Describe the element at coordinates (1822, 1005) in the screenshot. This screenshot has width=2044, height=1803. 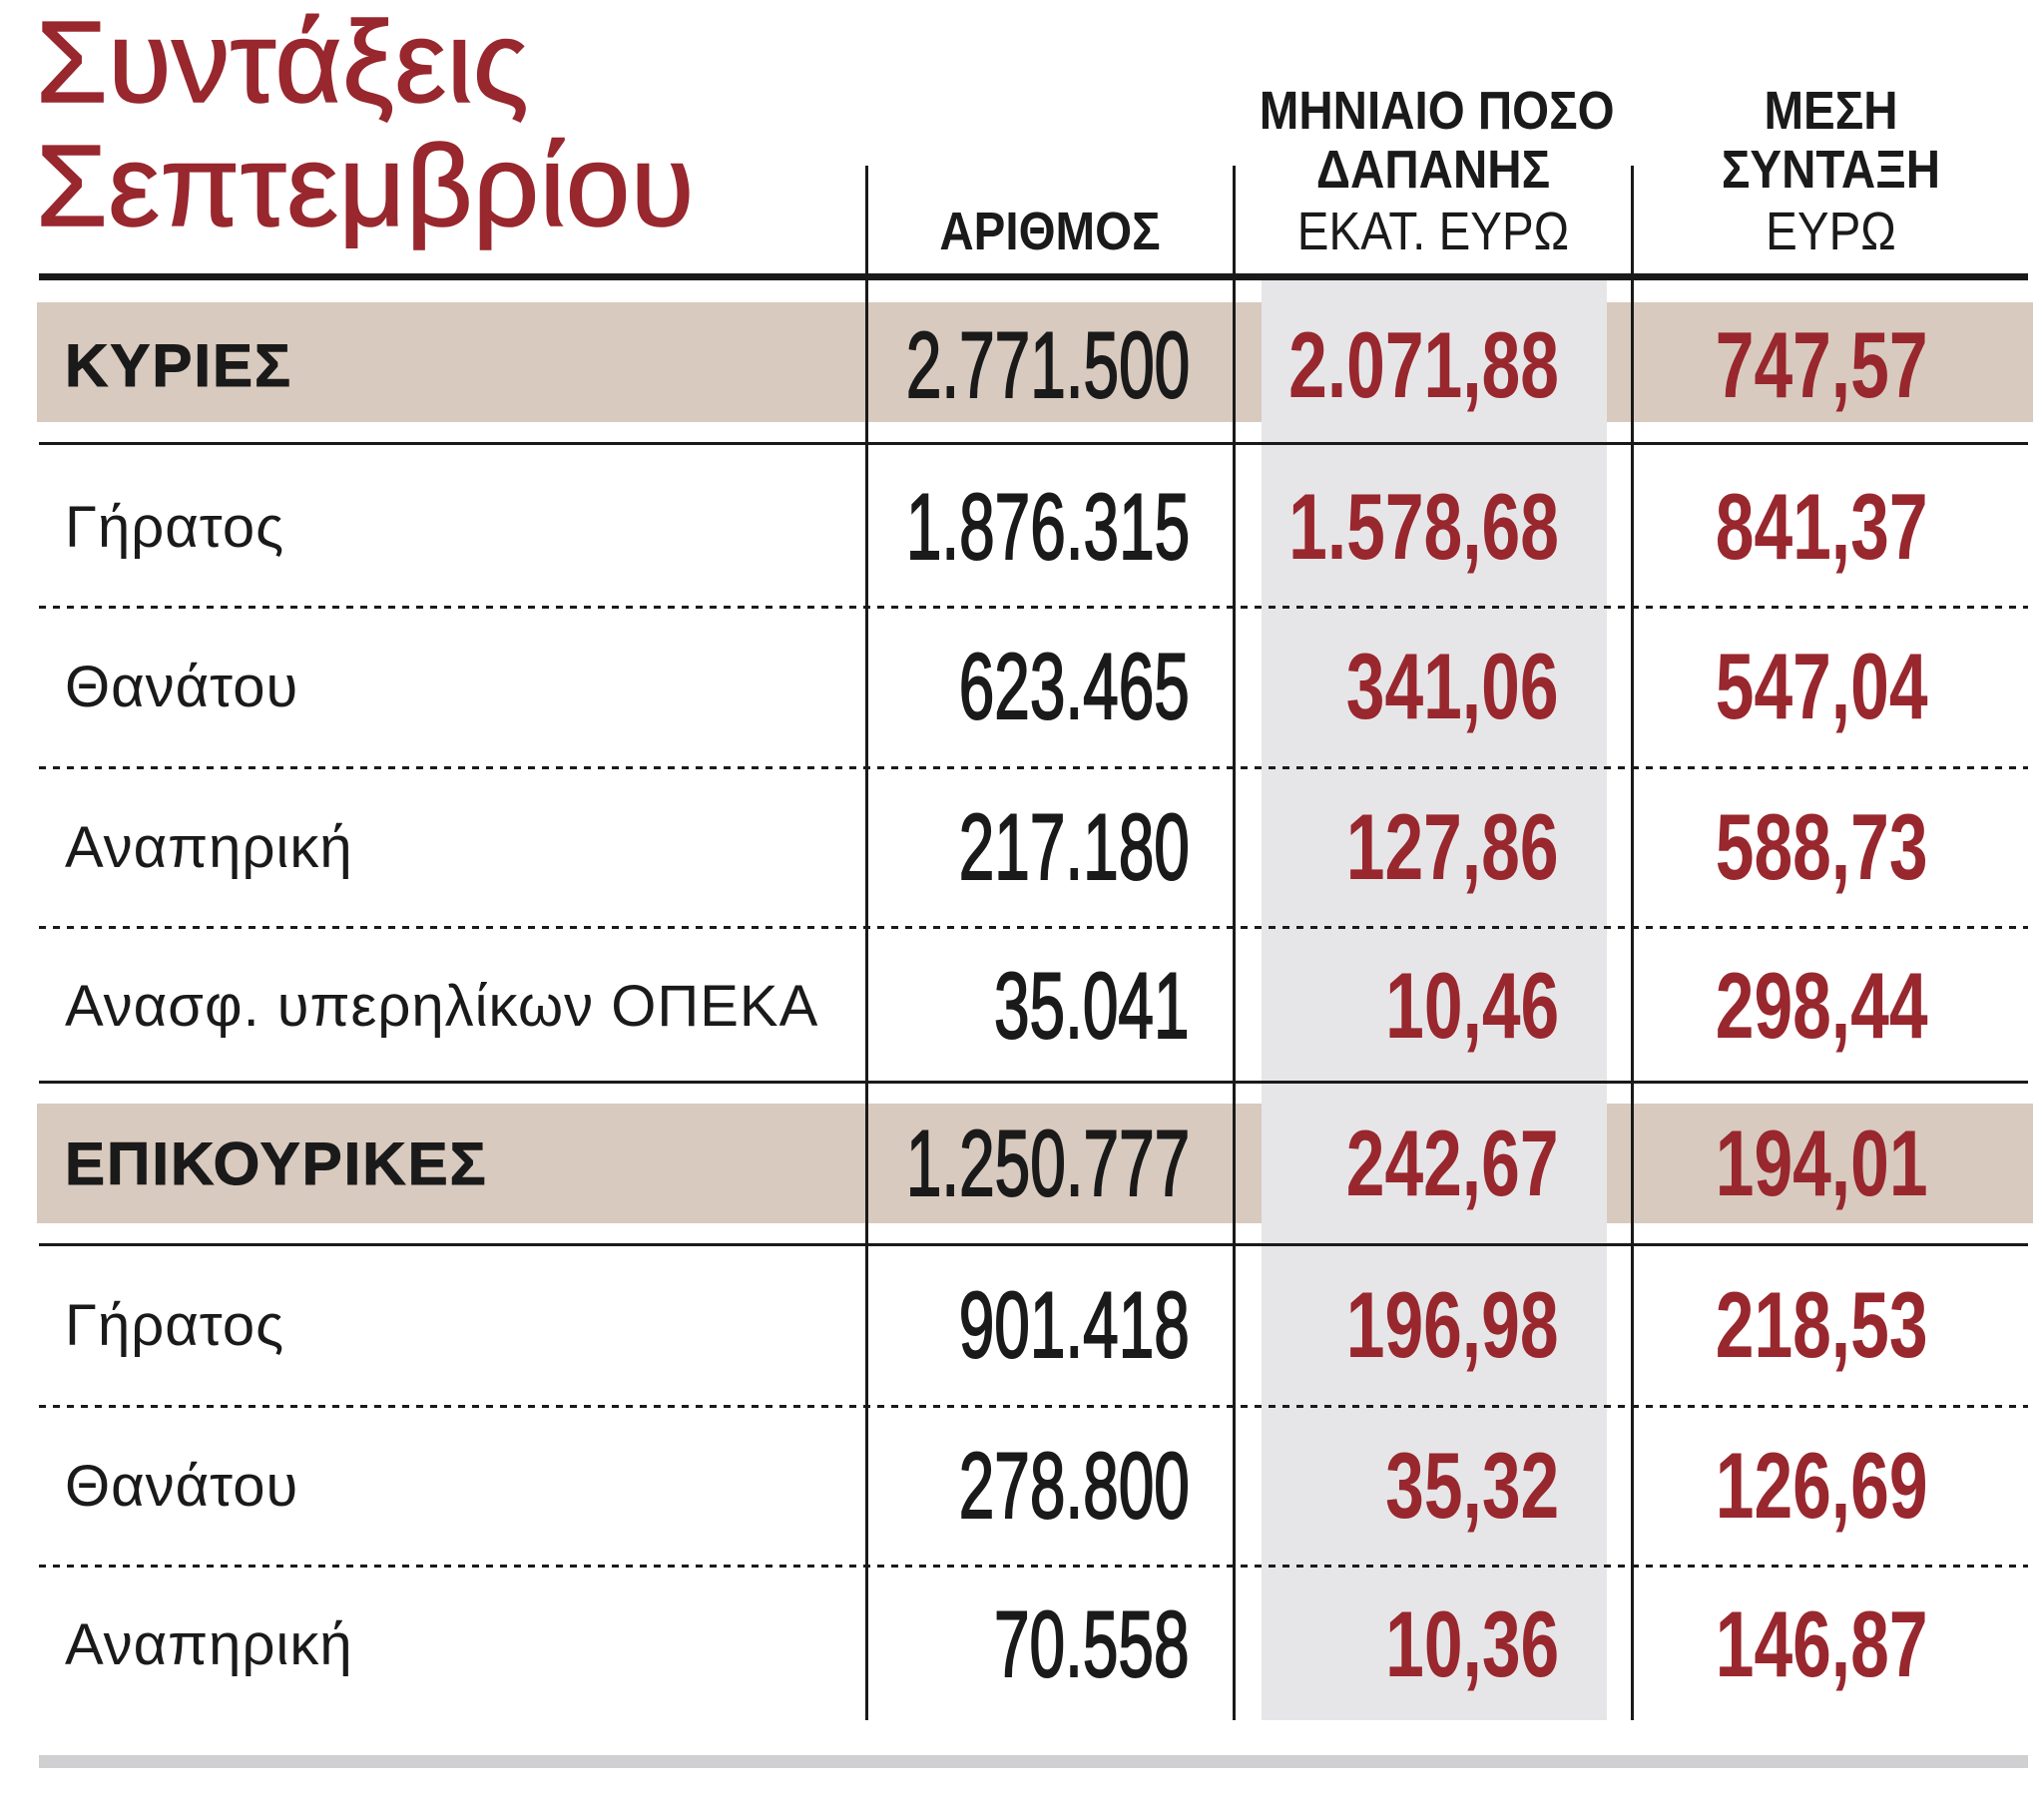
I see `average-pension-cell: 298,44` at that location.